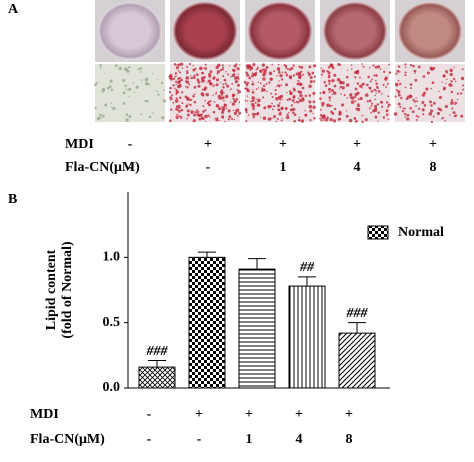 This screenshot has height=462, width=474. I want to click on cell: 1, so click(249, 439).